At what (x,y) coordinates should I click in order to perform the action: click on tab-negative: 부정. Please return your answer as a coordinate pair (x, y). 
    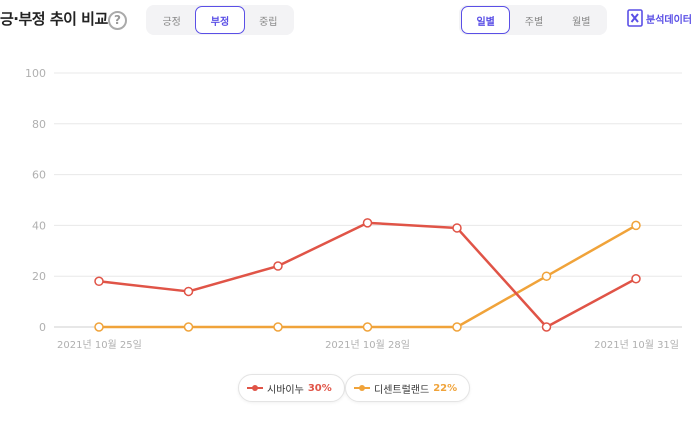
    Looking at the image, I should click on (220, 20).